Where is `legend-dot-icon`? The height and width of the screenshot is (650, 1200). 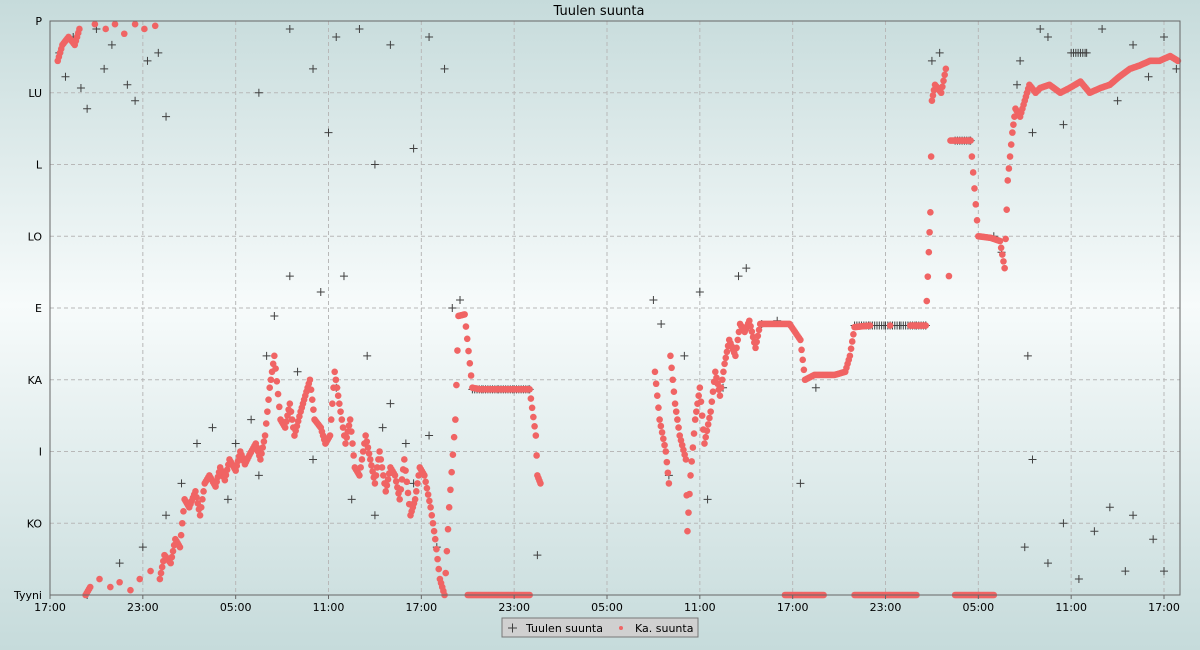 legend-dot-icon is located at coordinates (621, 628).